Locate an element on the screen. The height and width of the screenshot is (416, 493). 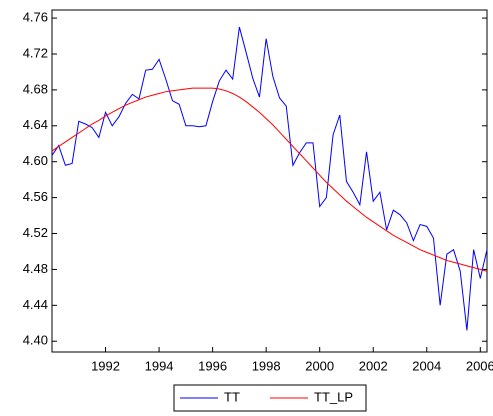
y-tick-label: 4.76 is located at coordinates (35, 17).